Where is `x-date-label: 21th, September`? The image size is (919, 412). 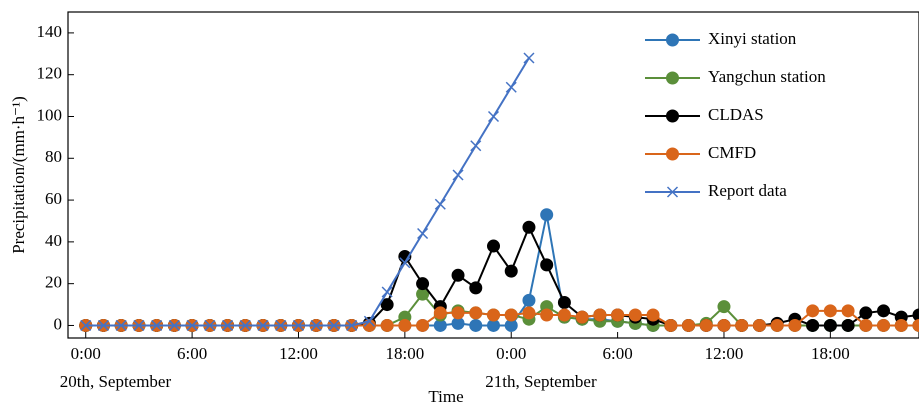 x-date-label: 21th, September is located at coordinates (541, 381).